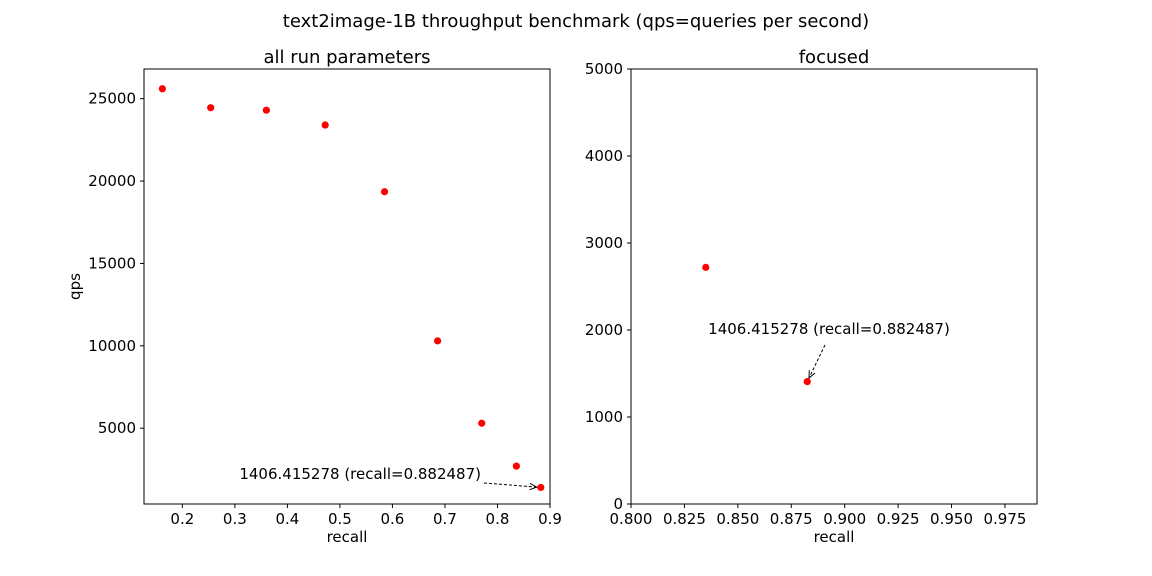  What do you see at coordinates (631, 519) in the screenshot?
I see `x-tick-label: 0.800` at bounding box center [631, 519].